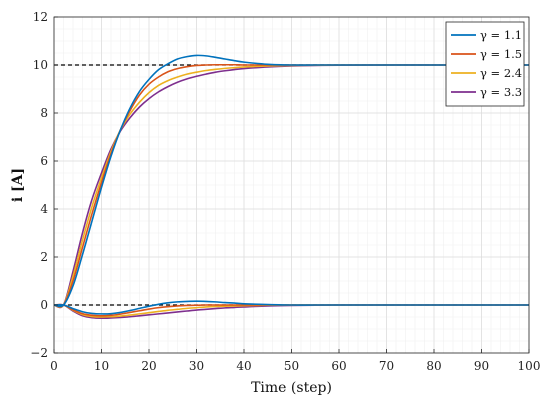  I want to click on y-tick-label: 4, so click(44, 209).